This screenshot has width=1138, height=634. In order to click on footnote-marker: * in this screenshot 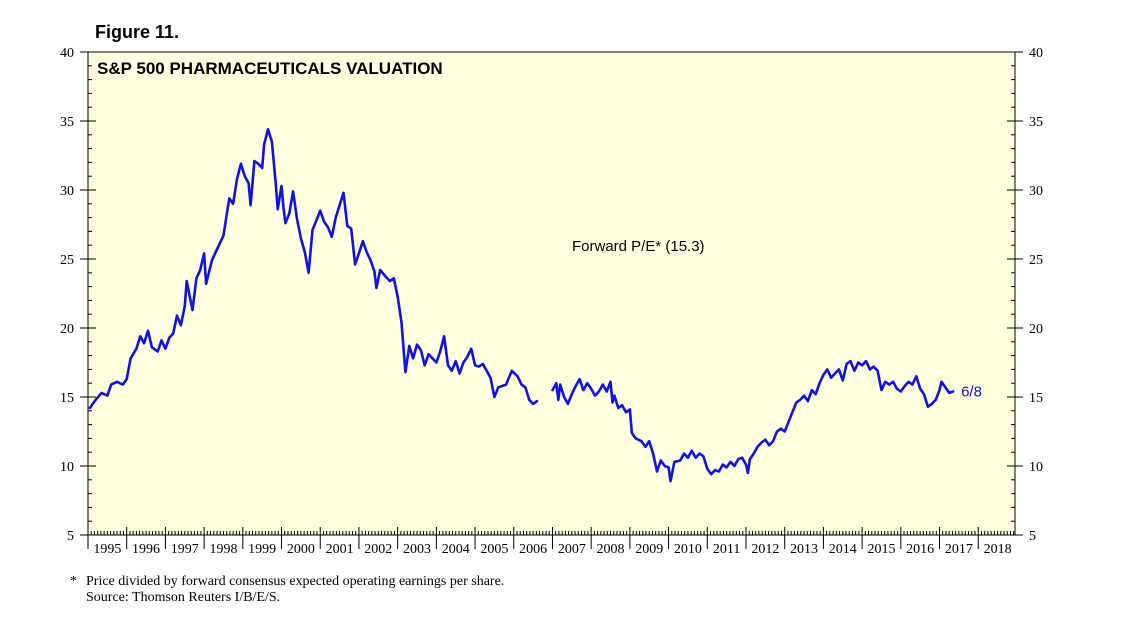, I will do `click(73, 581)`.